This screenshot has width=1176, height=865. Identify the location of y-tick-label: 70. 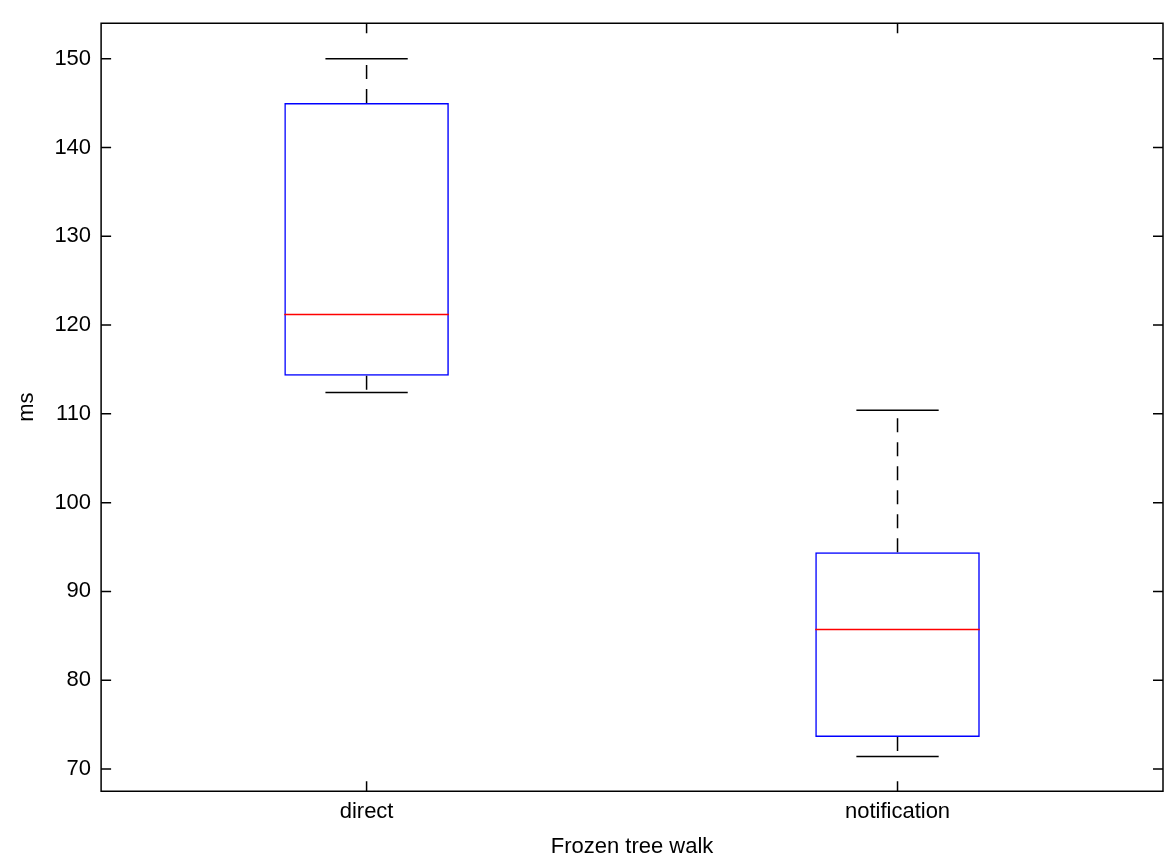
(79, 768).